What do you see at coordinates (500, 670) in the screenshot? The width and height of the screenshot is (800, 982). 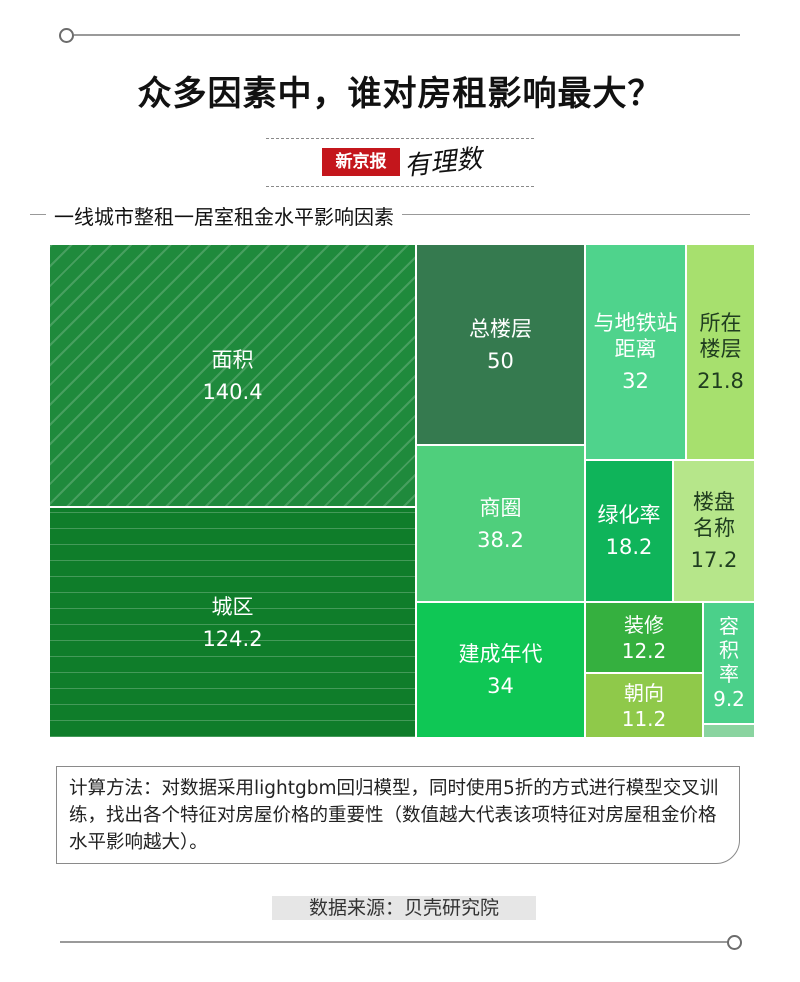 I see `treemap-cell: 建成年代 34` at bounding box center [500, 670].